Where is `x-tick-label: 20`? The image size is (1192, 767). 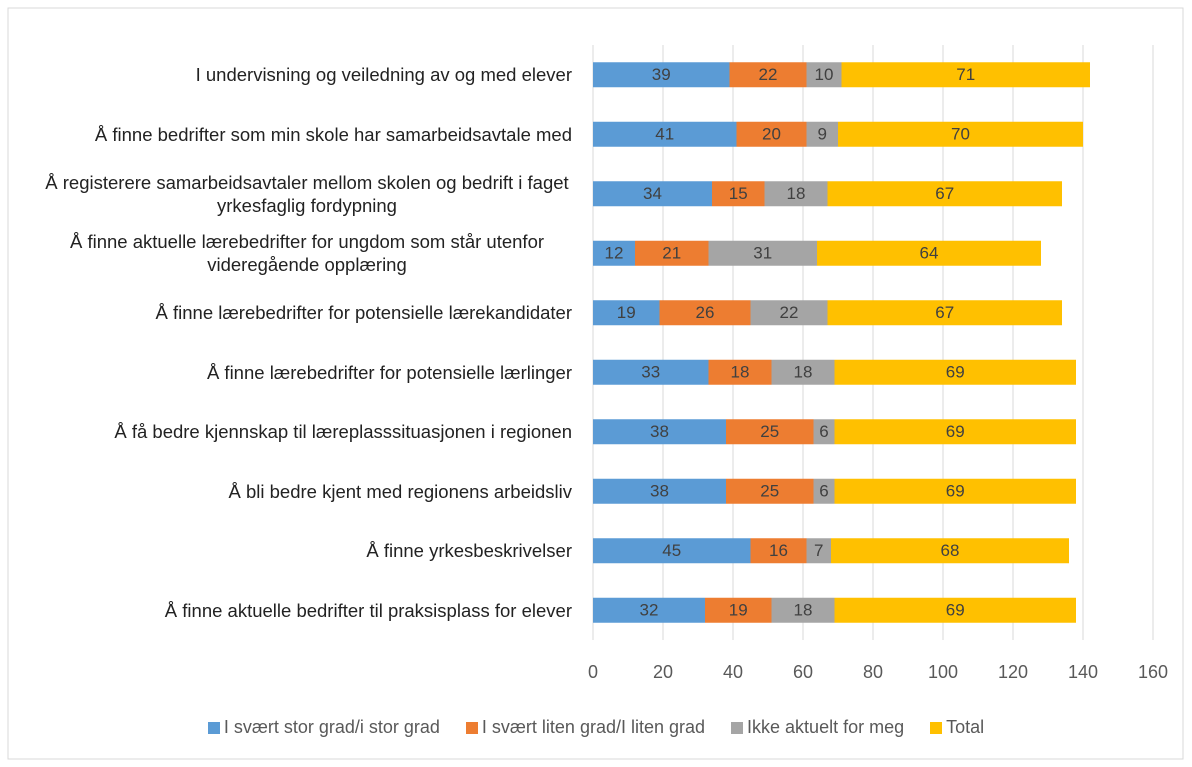
x-tick-label: 20 is located at coordinates (663, 672).